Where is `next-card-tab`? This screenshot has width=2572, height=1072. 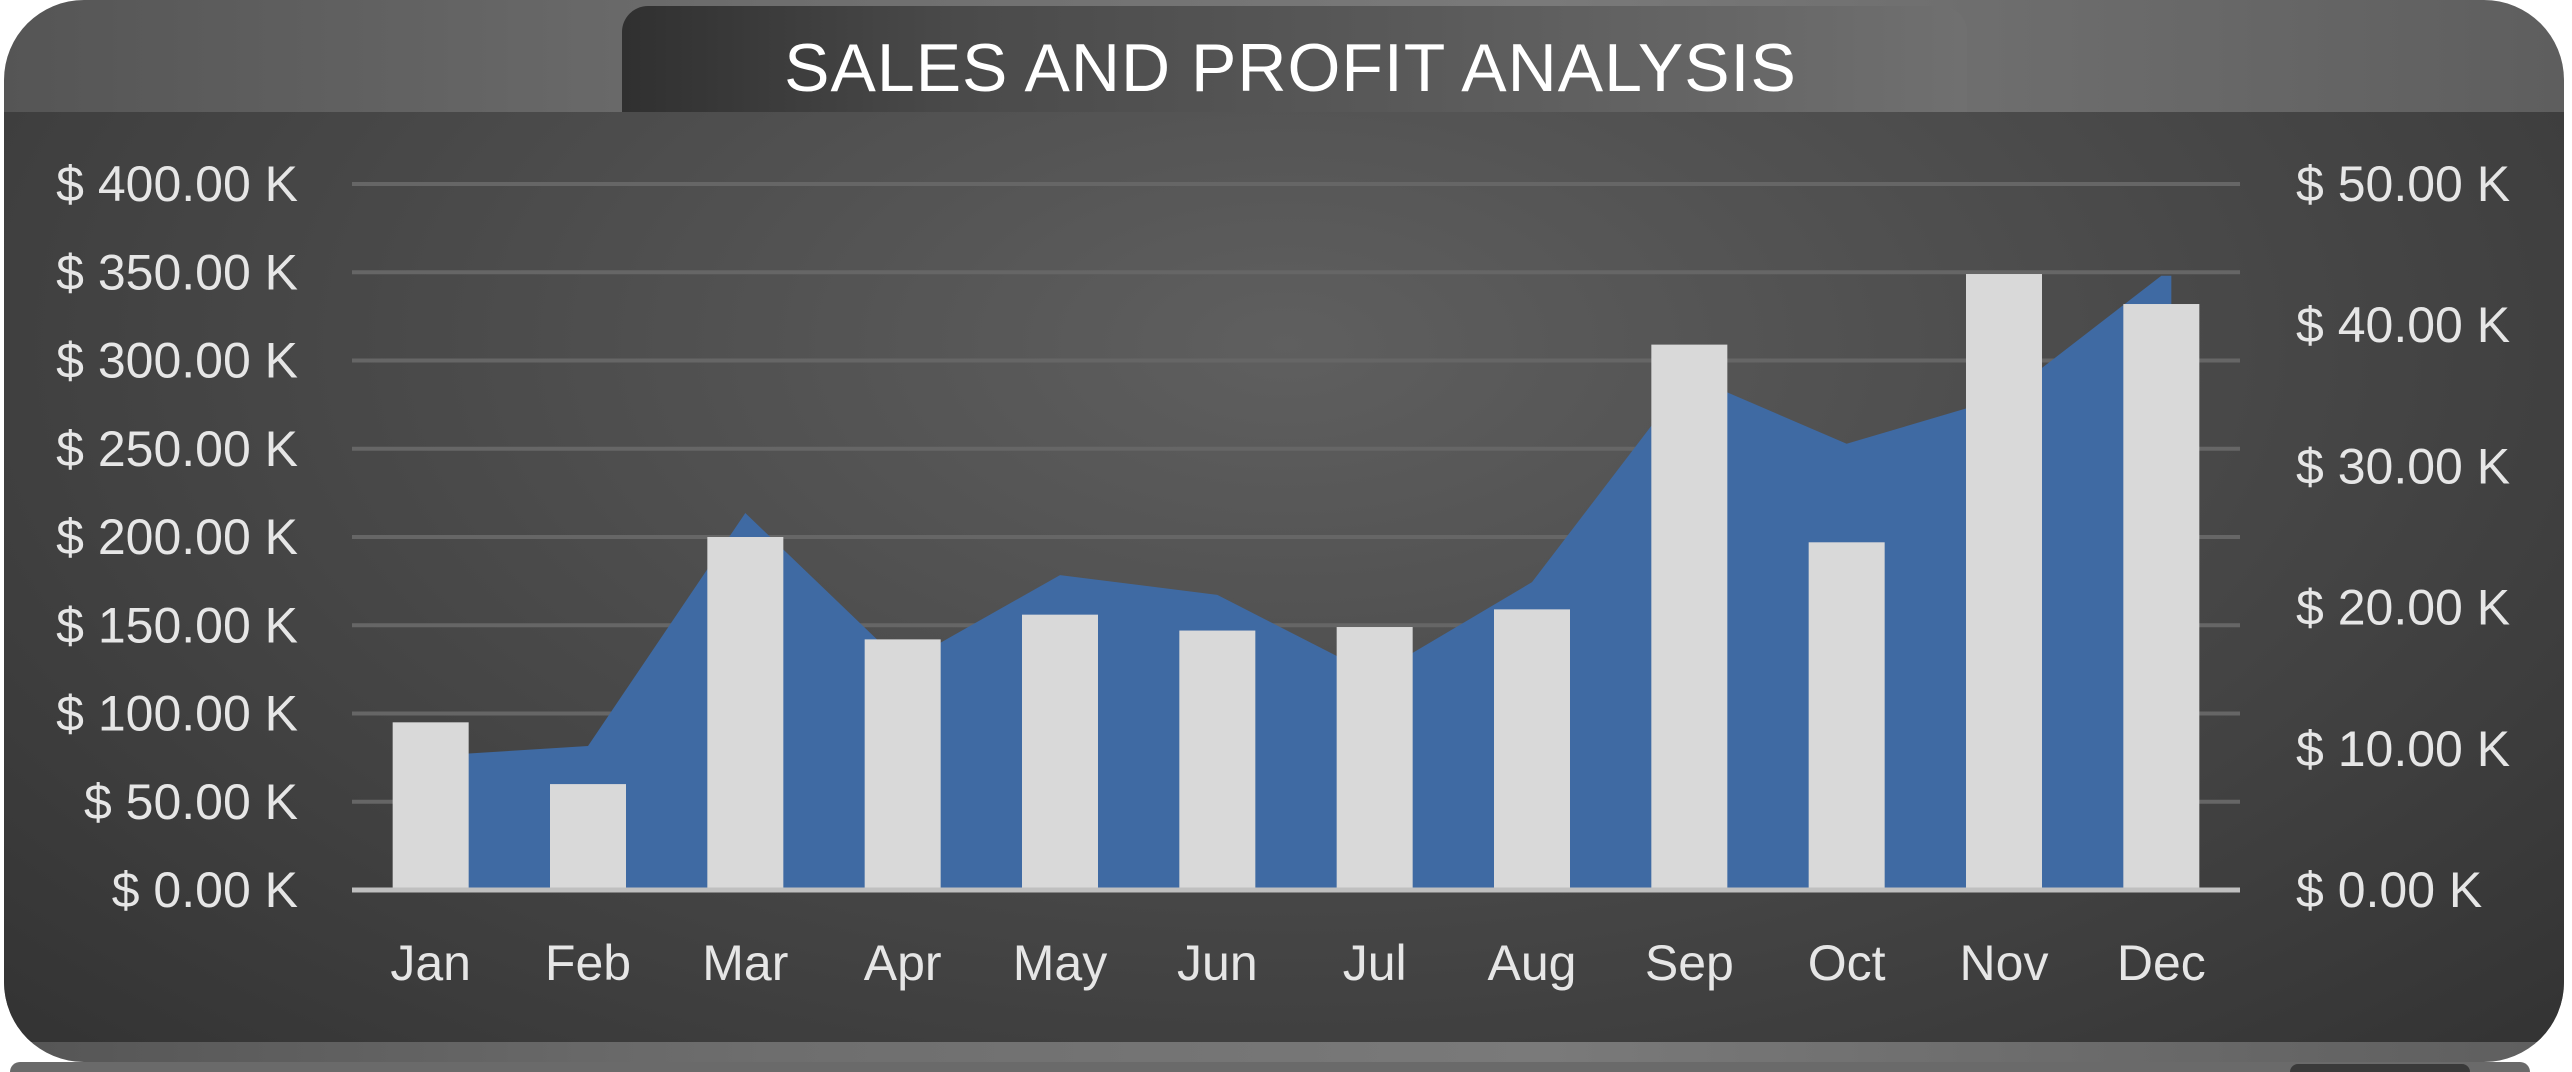
next-card-tab is located at coordinates (2380, 1068).